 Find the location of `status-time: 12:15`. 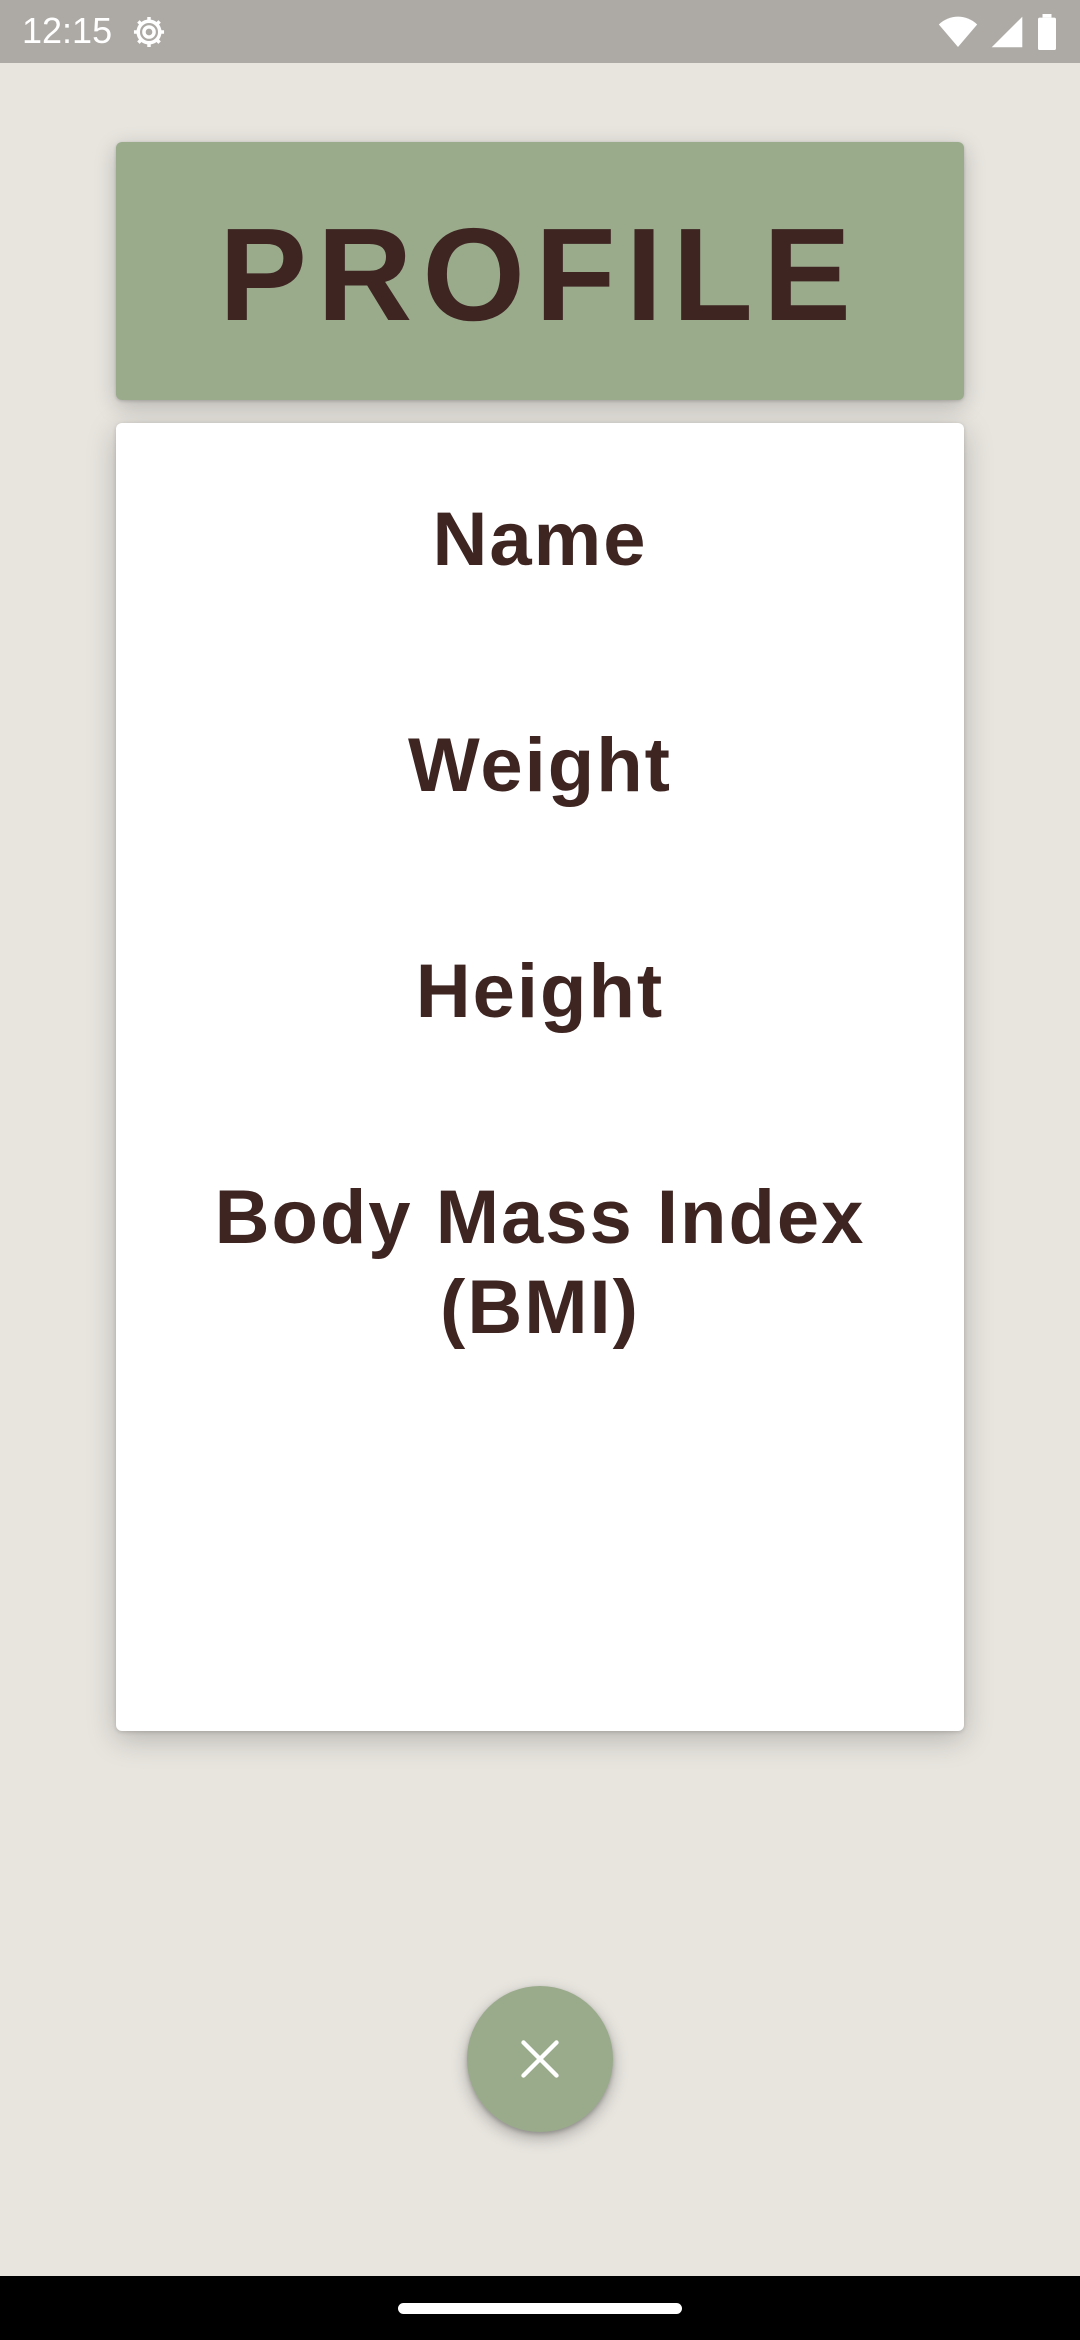

status-time: 12:15 is located at coordinates (67, 30).